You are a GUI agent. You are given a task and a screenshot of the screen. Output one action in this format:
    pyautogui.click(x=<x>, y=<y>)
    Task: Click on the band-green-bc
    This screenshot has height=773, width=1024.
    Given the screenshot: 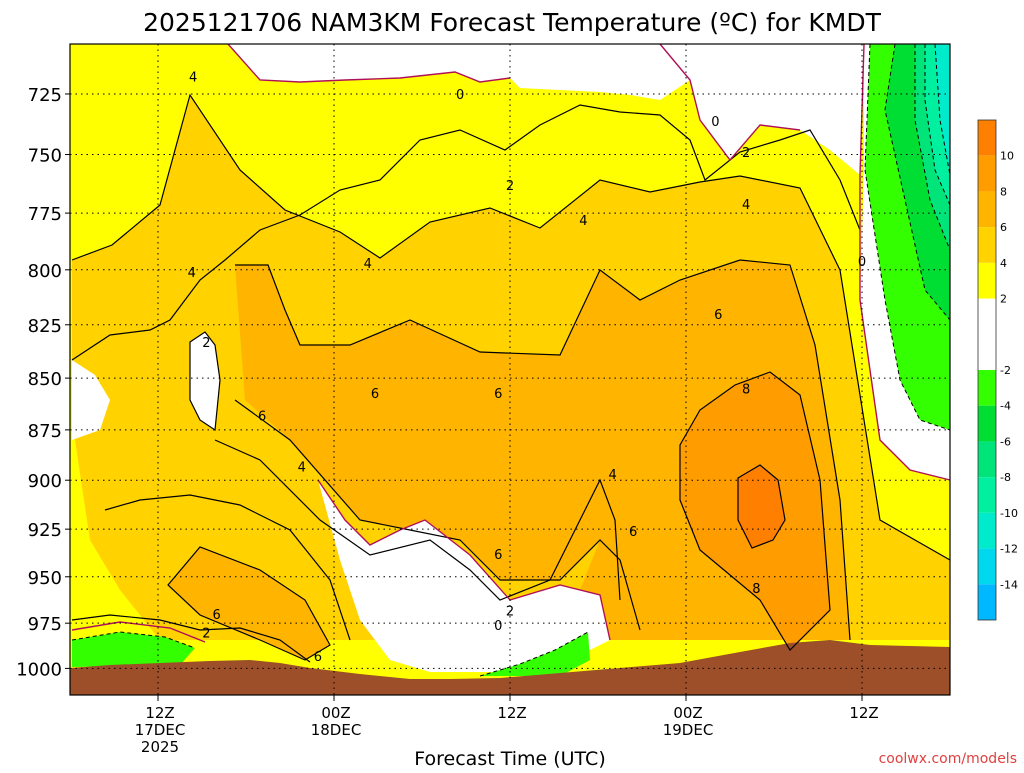 What is the action you would take?
    pyautogui.click(x=535, y=654)
    